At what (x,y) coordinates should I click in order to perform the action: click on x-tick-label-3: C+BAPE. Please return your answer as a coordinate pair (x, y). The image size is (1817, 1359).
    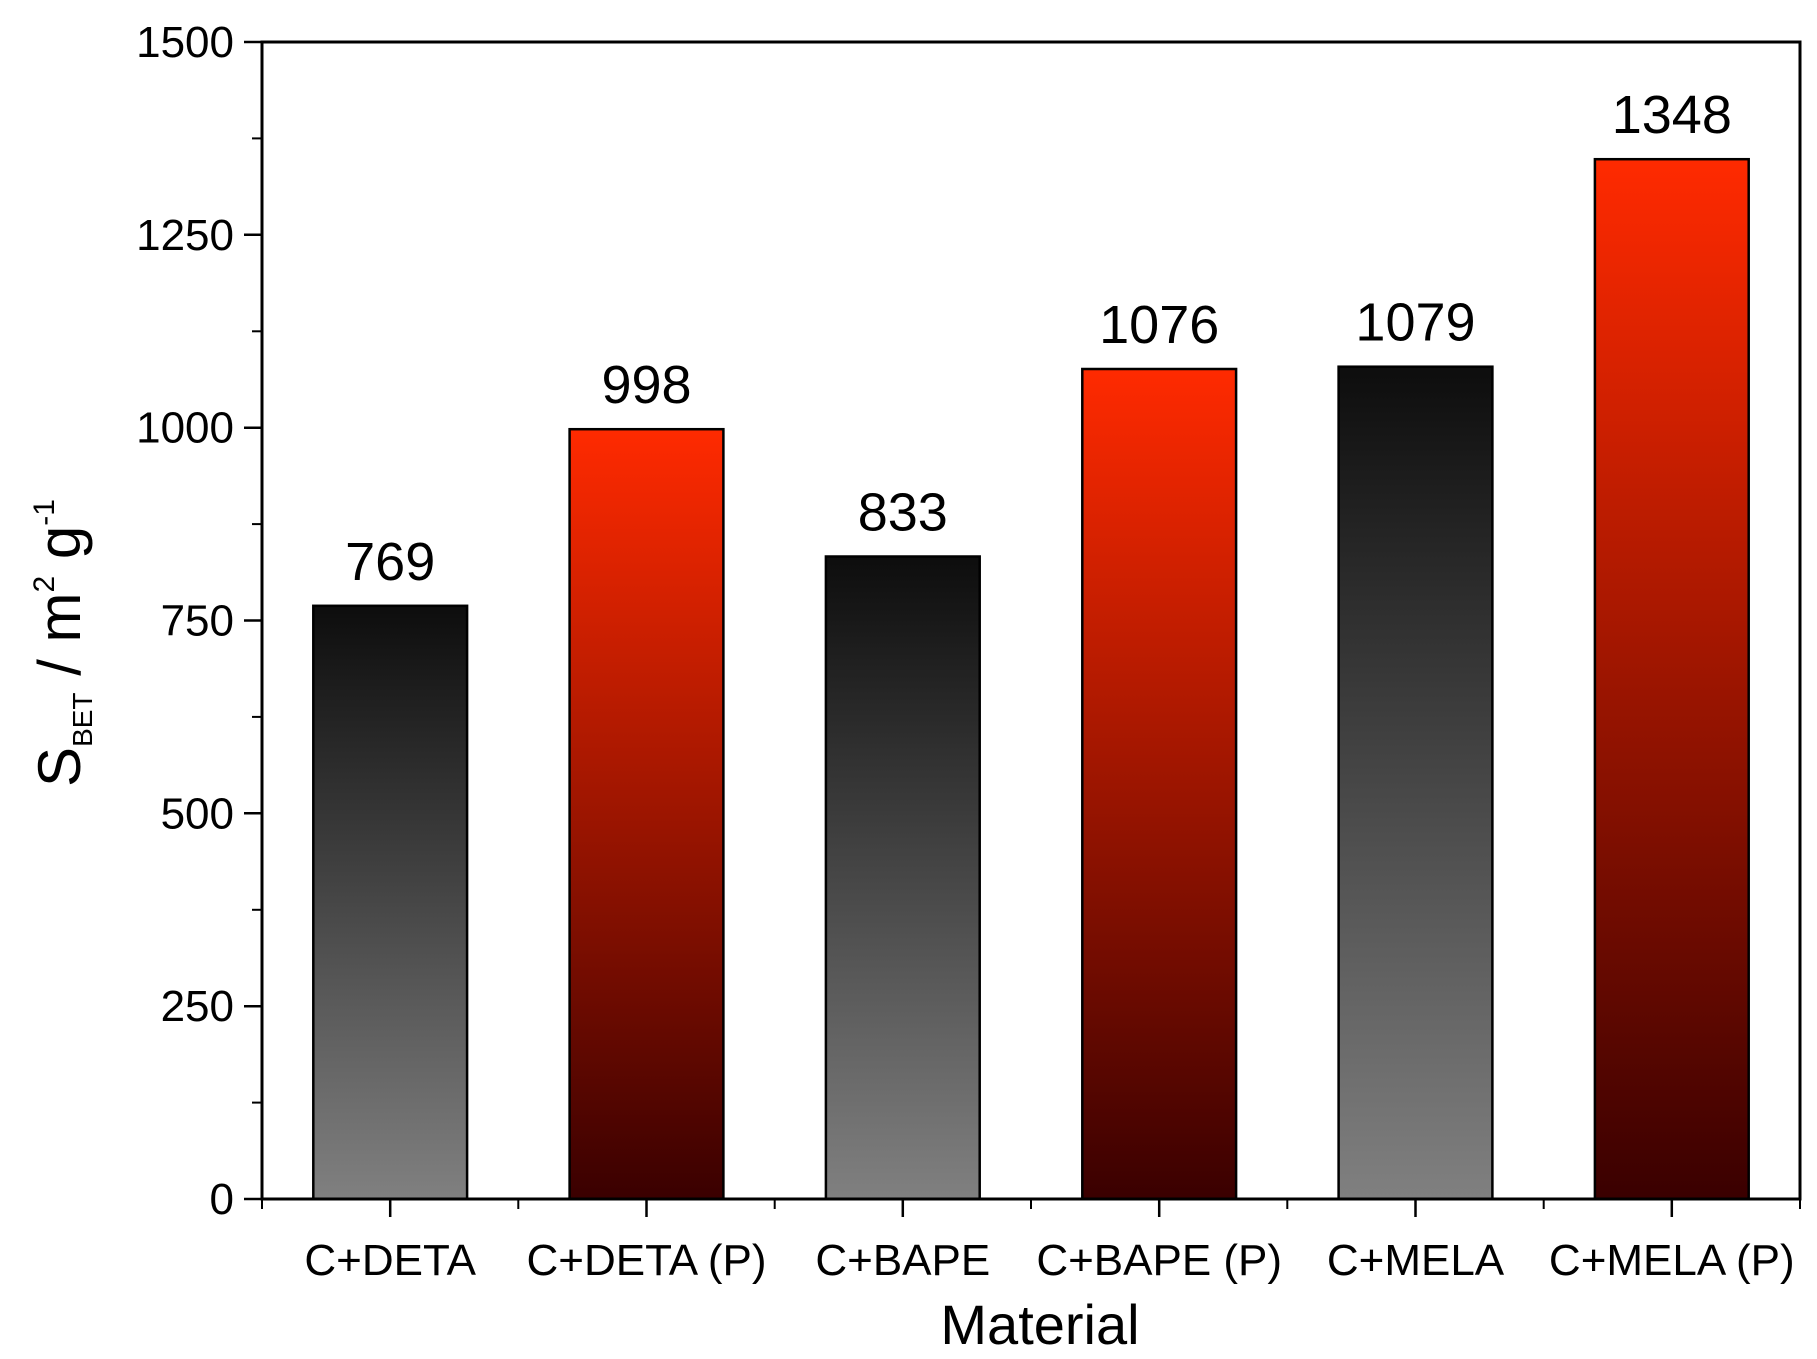
    Looking at the image, I should click on (902, 1260).